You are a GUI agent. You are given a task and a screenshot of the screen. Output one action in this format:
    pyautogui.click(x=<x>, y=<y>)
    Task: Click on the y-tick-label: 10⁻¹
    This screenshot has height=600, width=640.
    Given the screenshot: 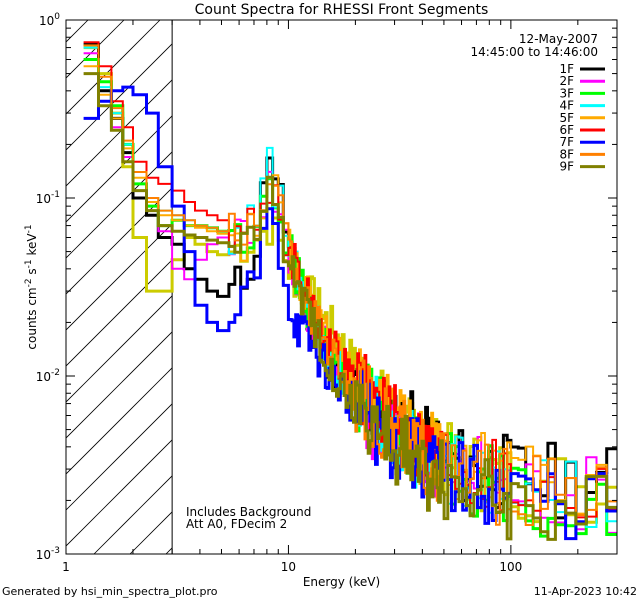 What is the action you would take?
    pyautogui.click(x=48, y=198)
    